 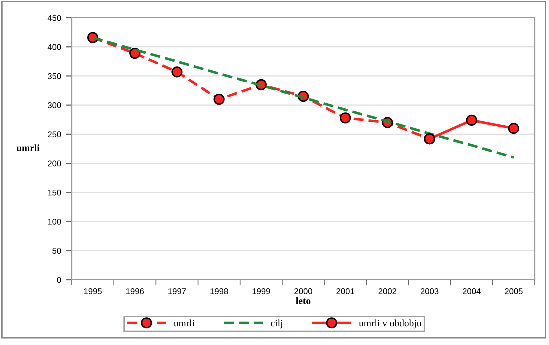 I want to click on y-tick-label: 400, so click(x=55, y=47).